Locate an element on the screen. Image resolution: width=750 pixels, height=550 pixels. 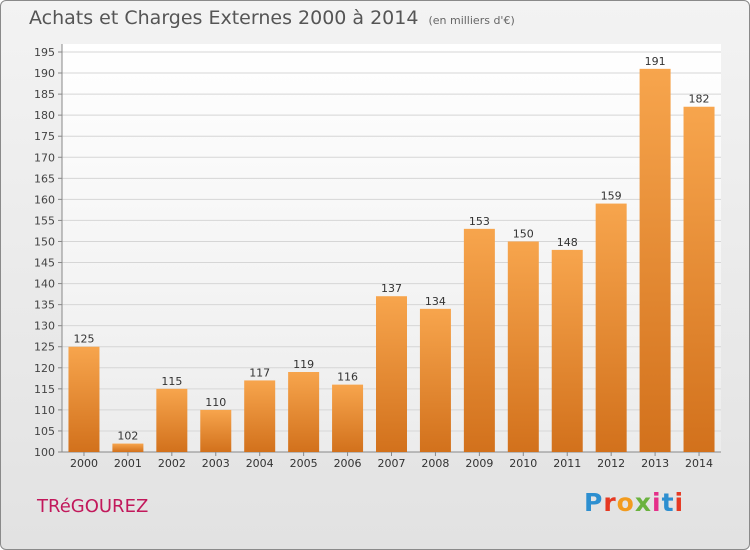
x-tick-label: 2007 is located at coordinates (392, 463).